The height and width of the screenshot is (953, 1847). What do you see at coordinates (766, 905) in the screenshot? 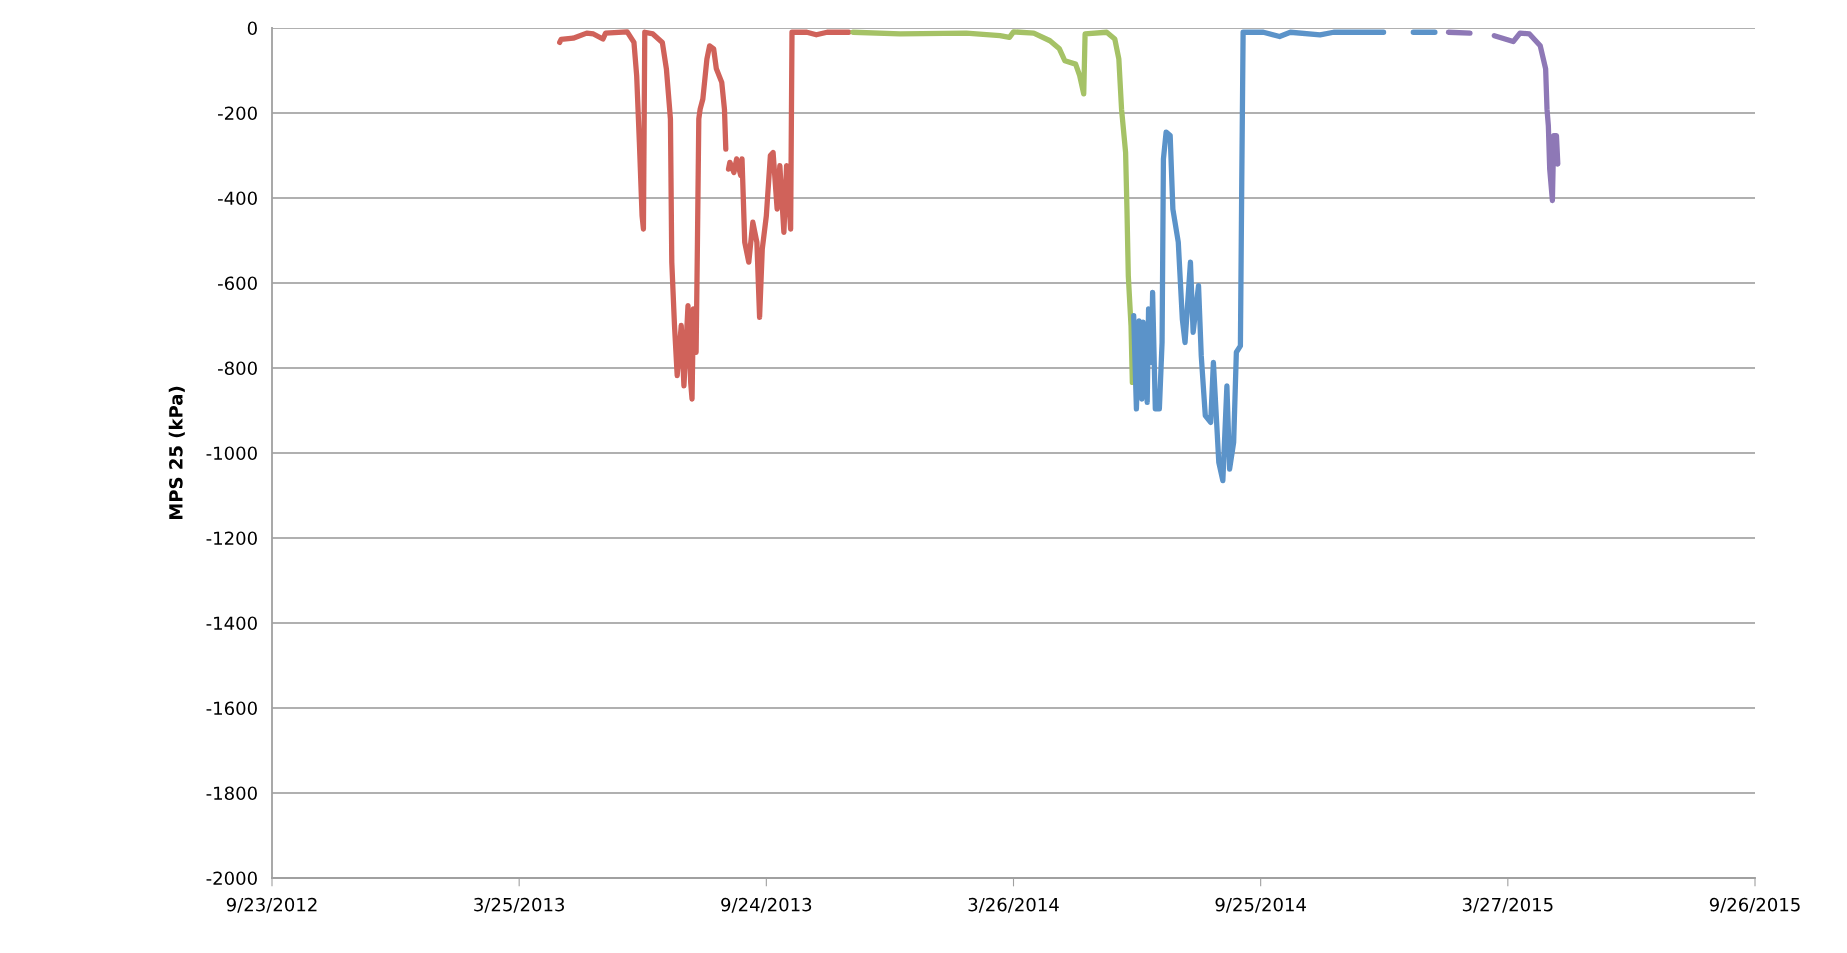
I see `x-tick-label: 9/24/2013` at bounding box center [766, 905].